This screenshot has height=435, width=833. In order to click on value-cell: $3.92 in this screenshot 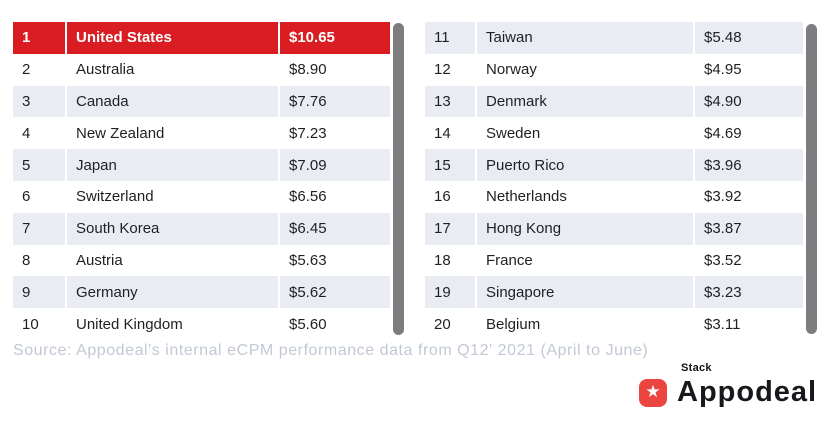, I will do `click(723, 197)`.